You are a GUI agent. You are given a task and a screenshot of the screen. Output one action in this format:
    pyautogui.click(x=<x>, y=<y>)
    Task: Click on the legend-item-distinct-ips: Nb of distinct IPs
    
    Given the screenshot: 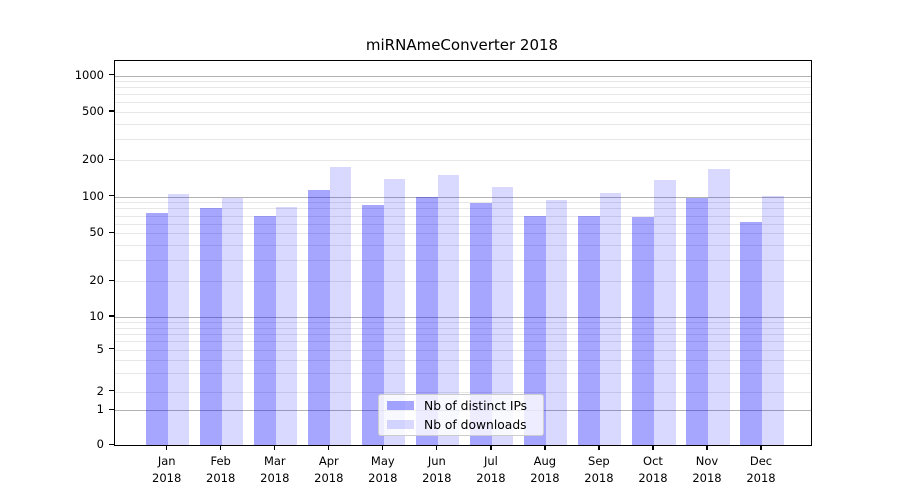 What is the action you would take?
    pyautogui.click(x=461, y=406)
    